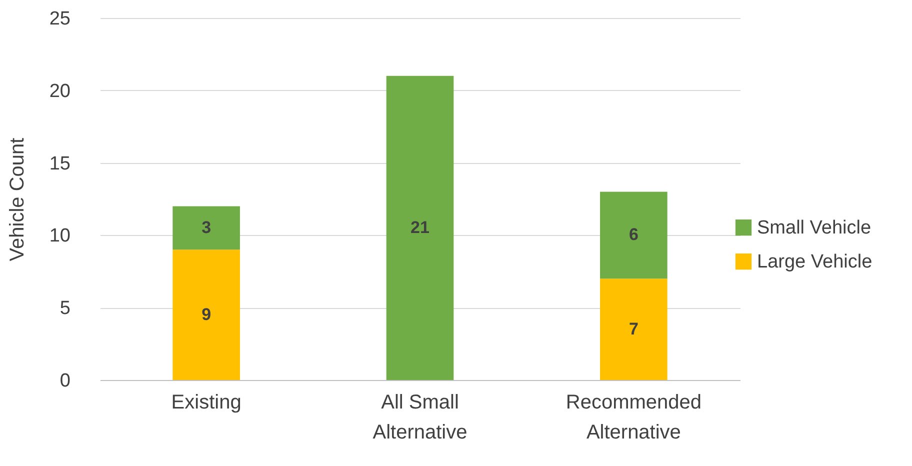 The width and height of the screenshot is (912, 466). What do you see at coordinates (59, 163) in the screenshot?
I see `y-tick-label: 15` at bounding box center [59, 163].